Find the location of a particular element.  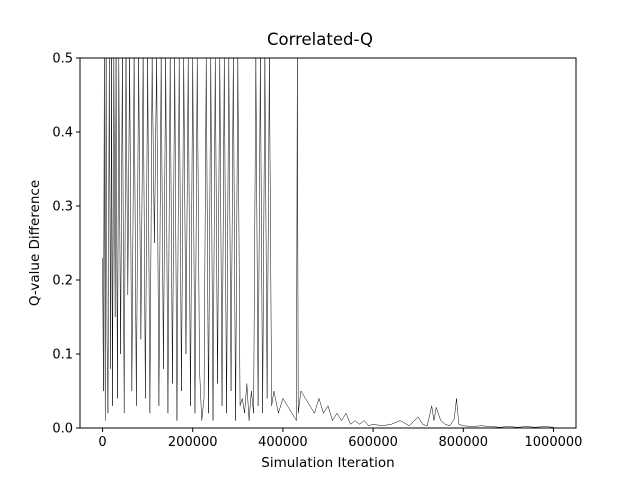

y-tick-label: 0.4 is located at coordinates (62, 133).